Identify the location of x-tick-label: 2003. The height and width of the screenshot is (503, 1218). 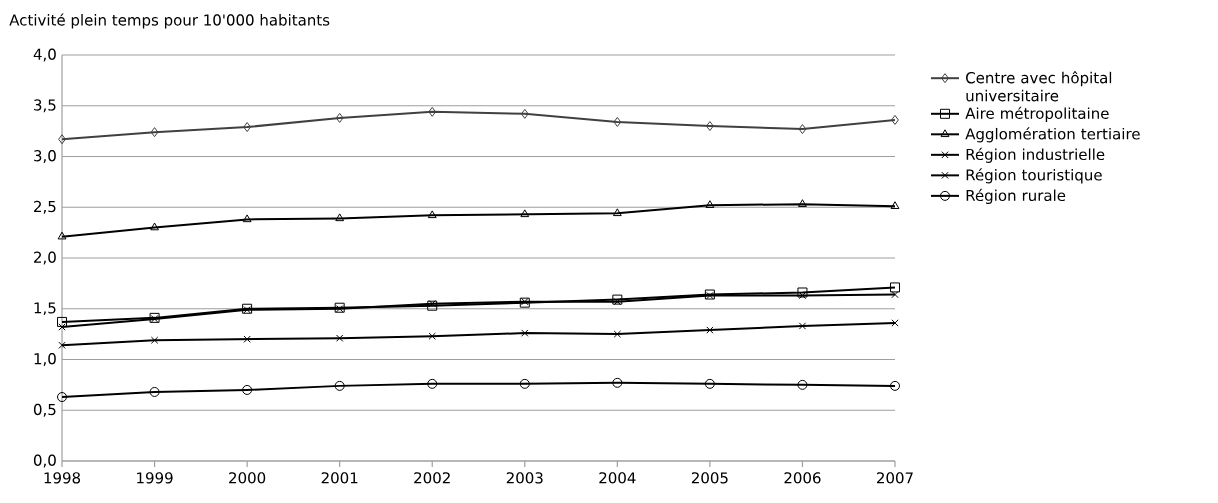
(524, 478).